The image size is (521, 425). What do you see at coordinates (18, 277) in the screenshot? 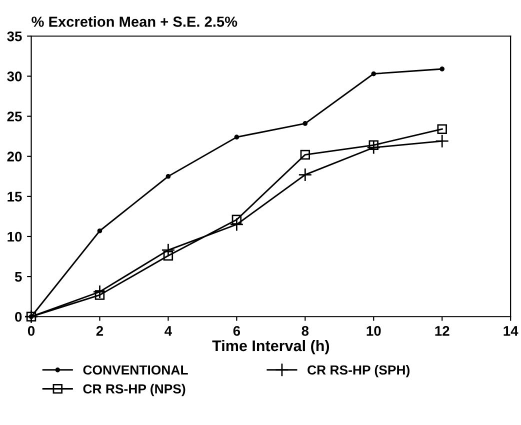
I see `y-tick-label: 5` at bounding box center [18, 277].